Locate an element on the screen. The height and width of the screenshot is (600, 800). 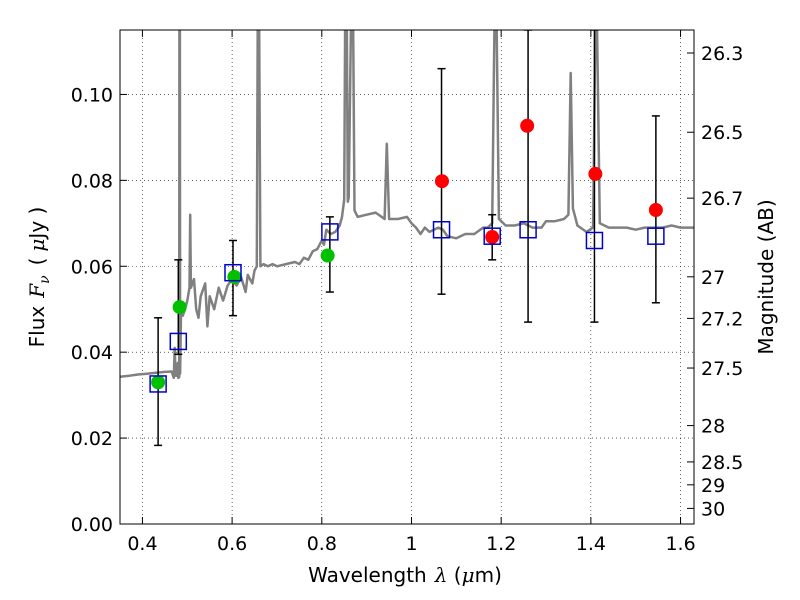
x-tick-label: 1 is located at coordinates (411, 544).